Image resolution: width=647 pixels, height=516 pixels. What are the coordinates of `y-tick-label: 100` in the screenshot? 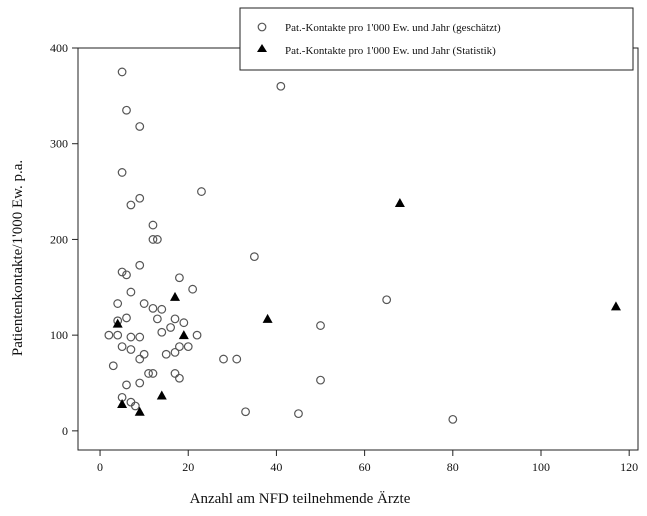 It's located at (59, 335).